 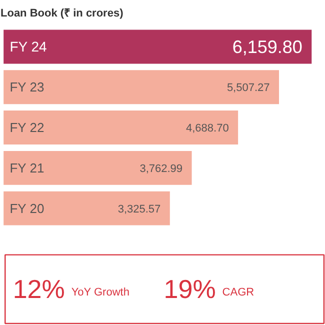 I want to click on y-tick-label: FY 20, so click(x=27, y=208).